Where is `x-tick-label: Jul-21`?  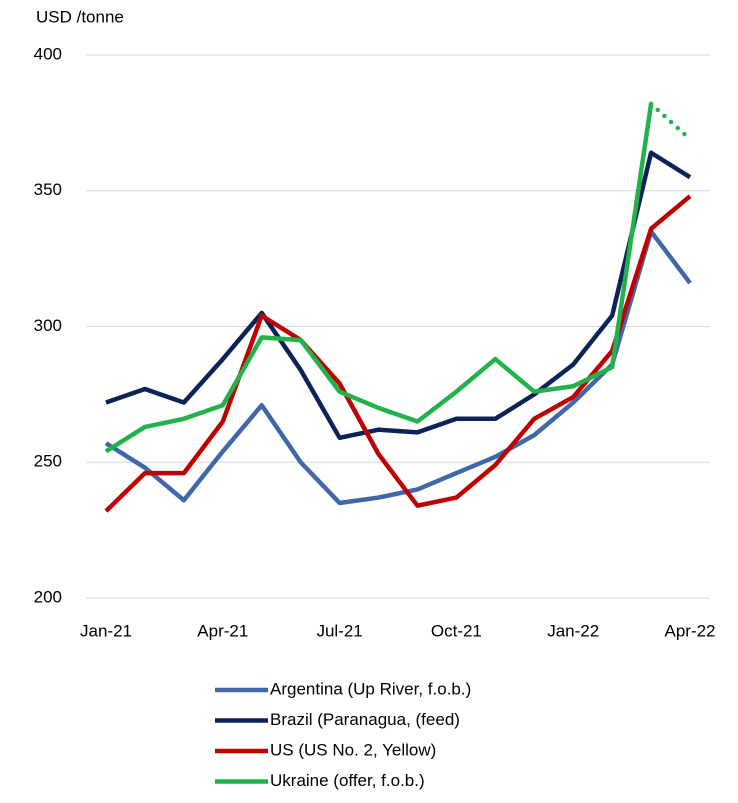 x-tick-label: Jul-21 is located at coordinates (339, 630).